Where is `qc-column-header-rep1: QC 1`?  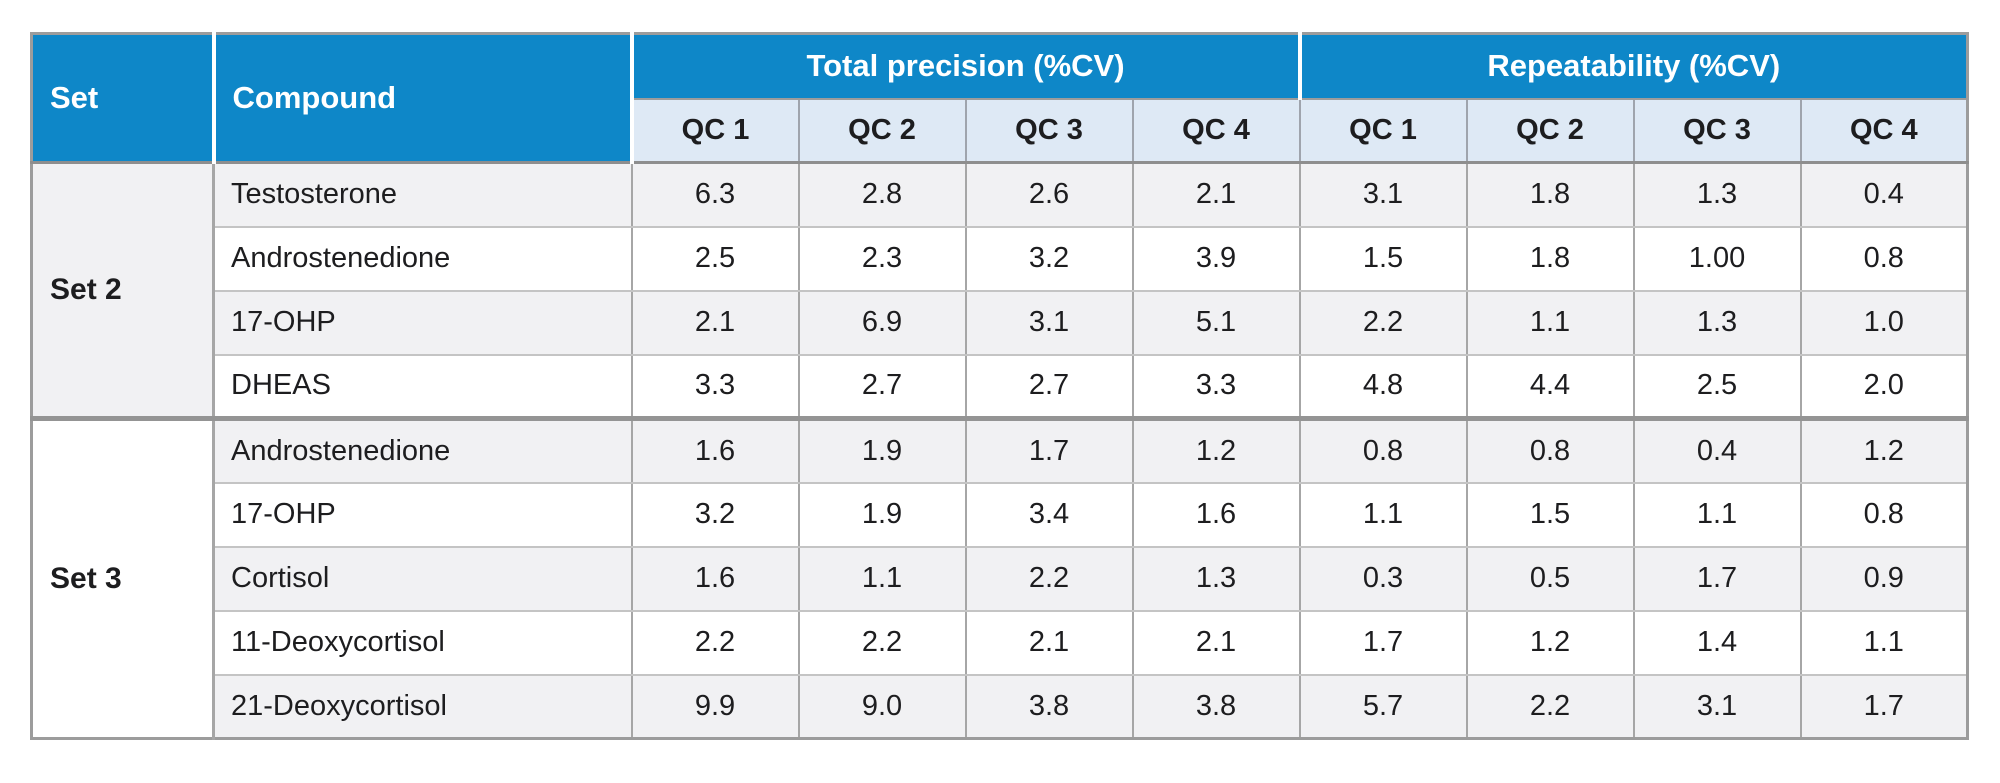
qc-column-header-rep1: QC 1 is located at coordinates (1383, 131).